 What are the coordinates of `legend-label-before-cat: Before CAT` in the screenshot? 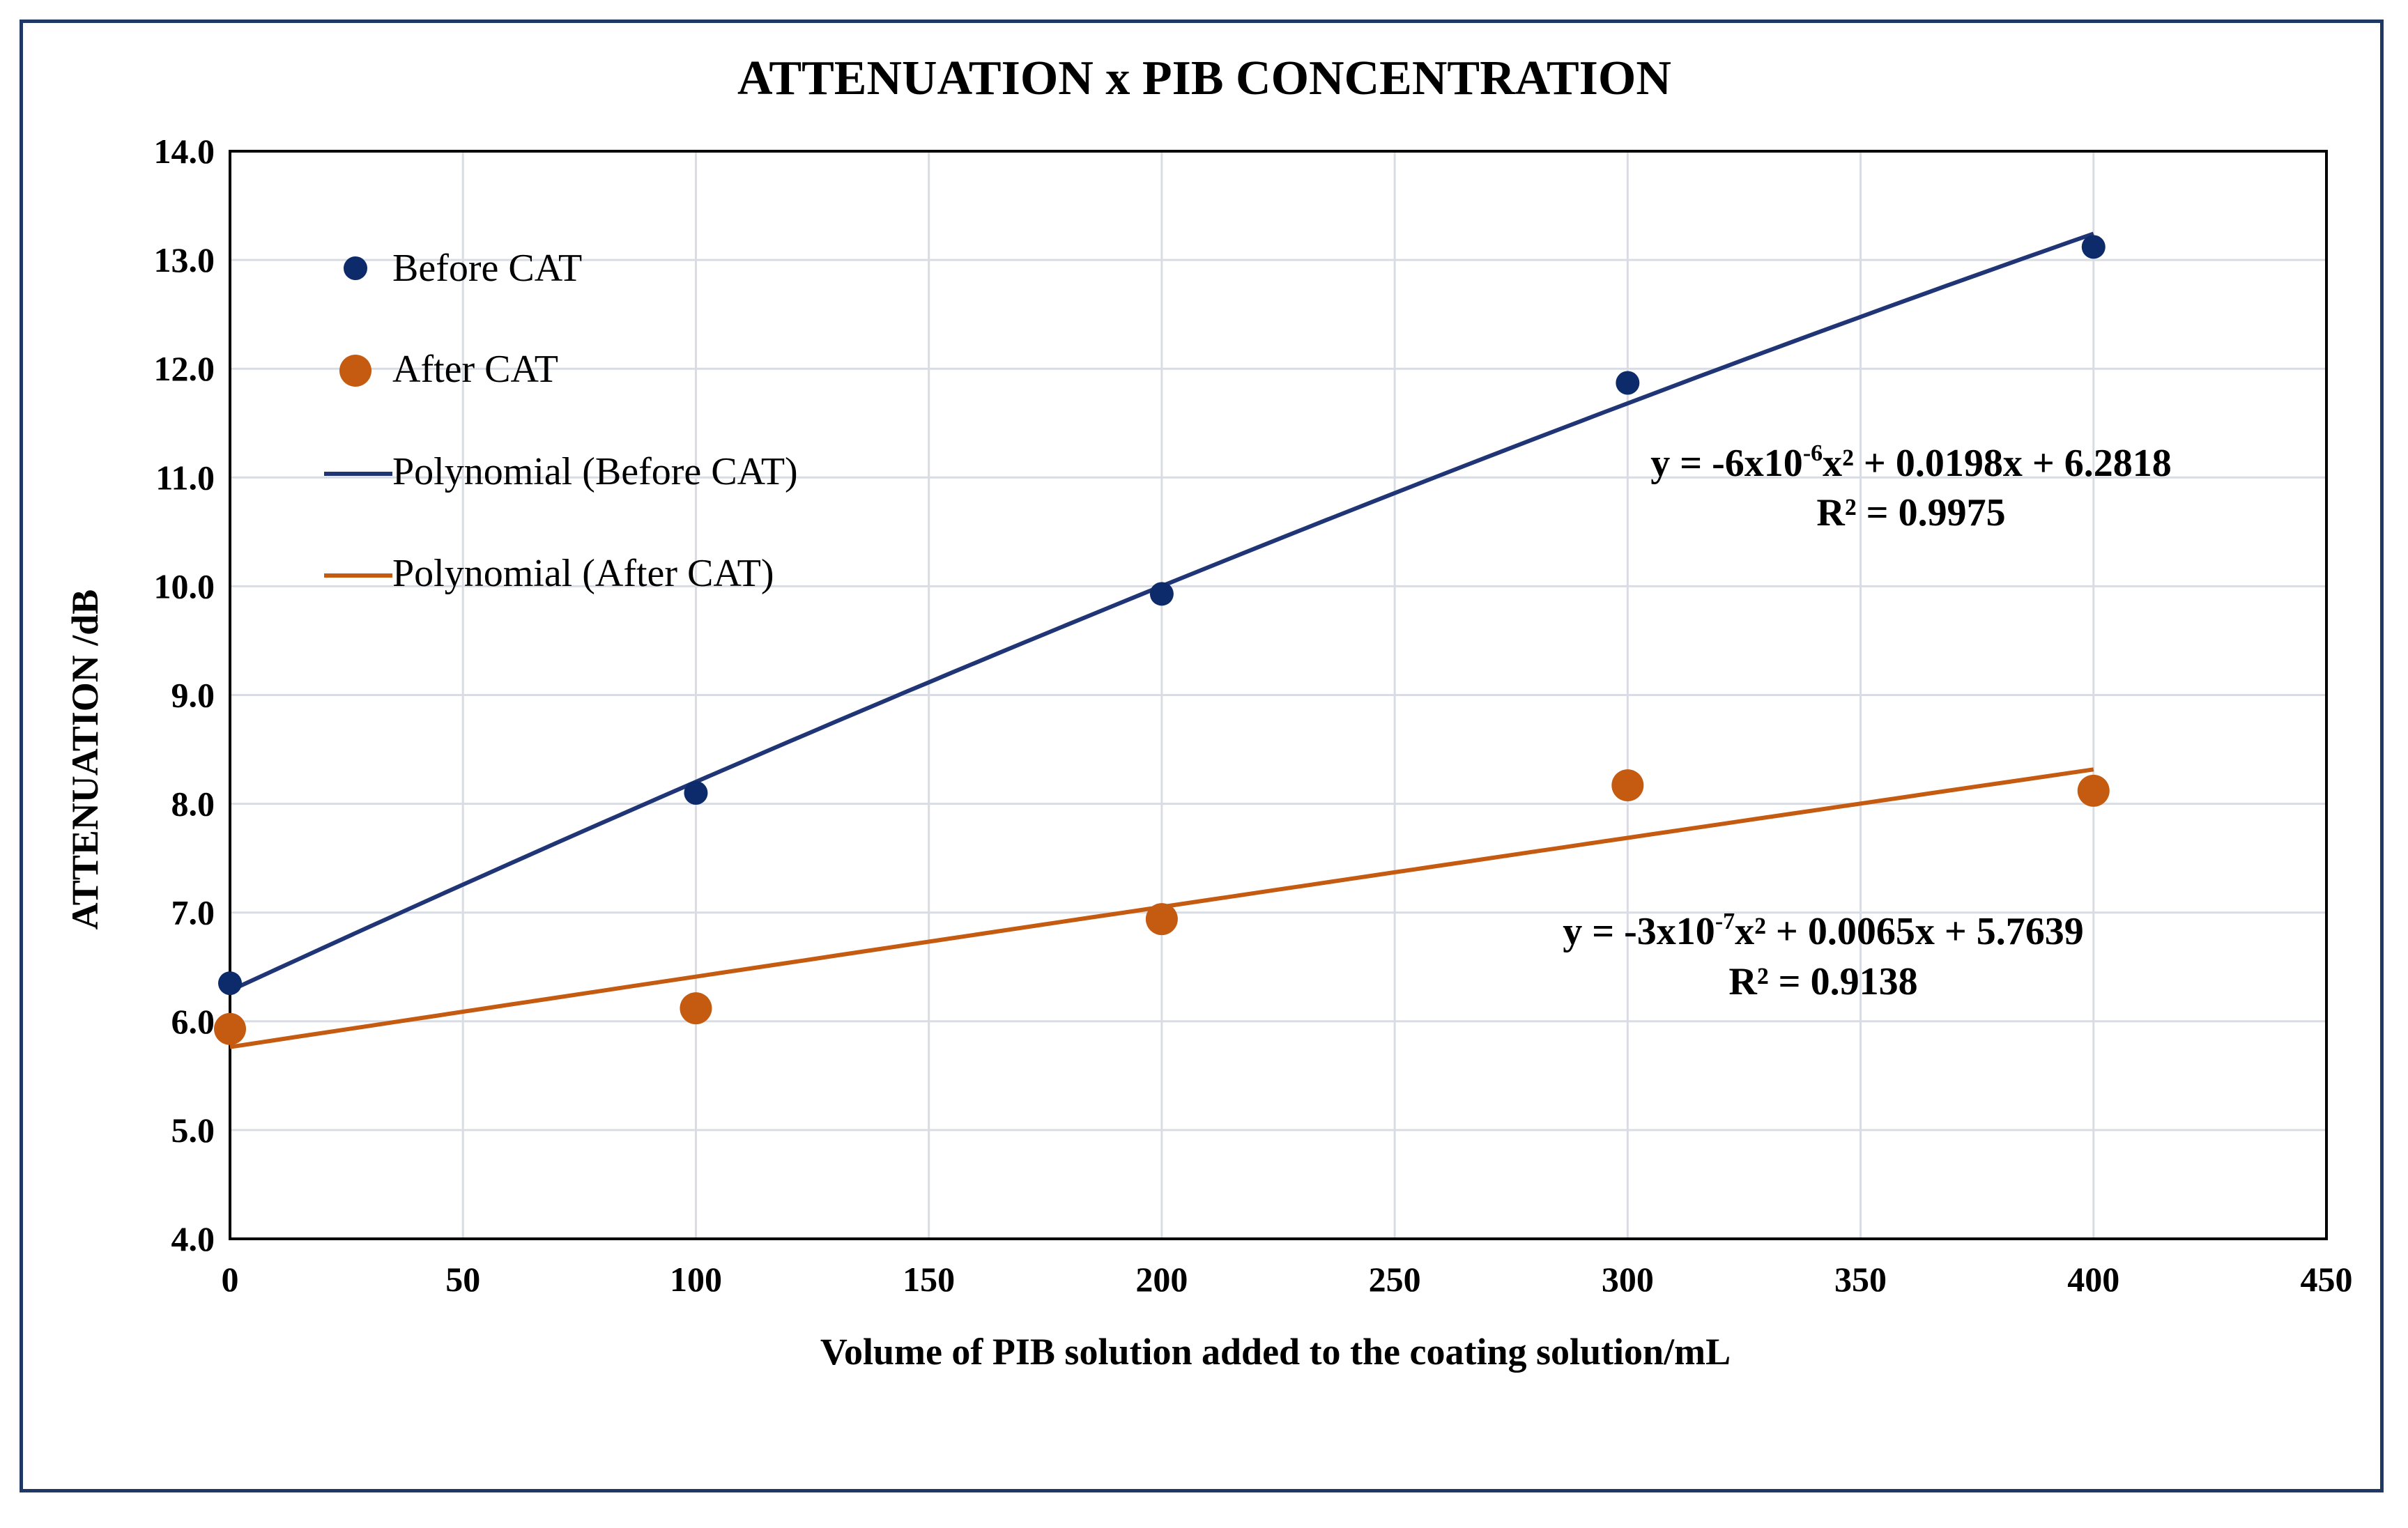 It's located at (487, 268).